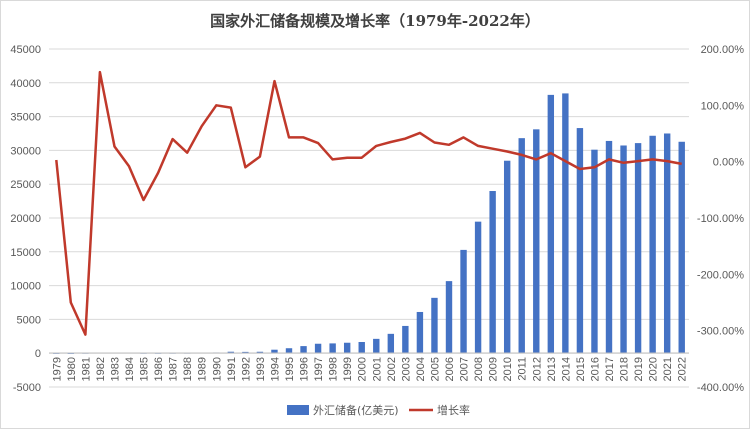  What do you see at coordinates (552, 369) in the screenshot?
I see `x-axis-tick-label: 2013` at bounding box center [552, 369].